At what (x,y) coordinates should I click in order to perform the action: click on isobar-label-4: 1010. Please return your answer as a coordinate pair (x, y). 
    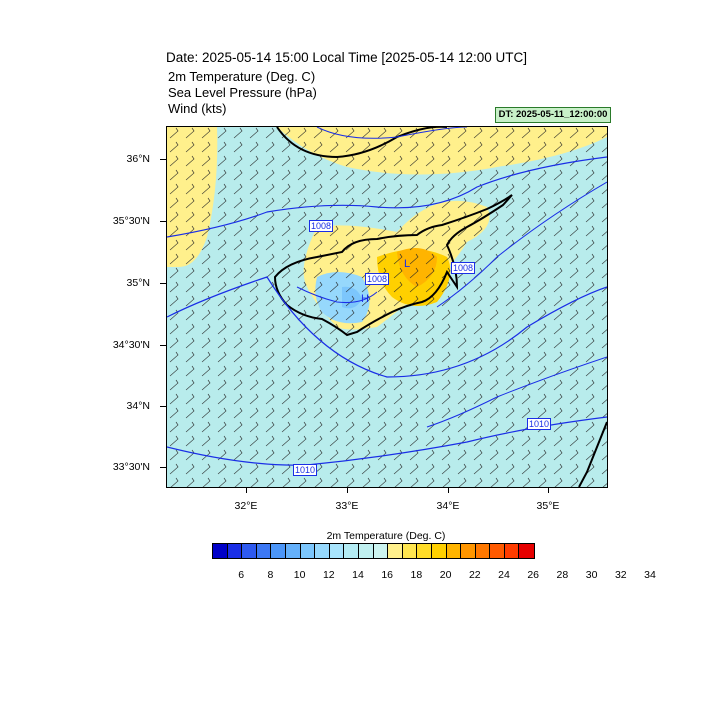
    Looking at the image, I should click on (539, 424).